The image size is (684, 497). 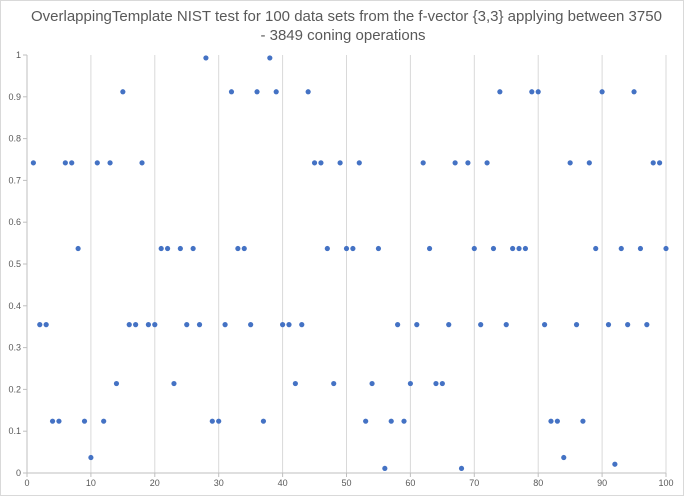 I want to click on y-tick-label: 0.2, so click(x=14, y=389).